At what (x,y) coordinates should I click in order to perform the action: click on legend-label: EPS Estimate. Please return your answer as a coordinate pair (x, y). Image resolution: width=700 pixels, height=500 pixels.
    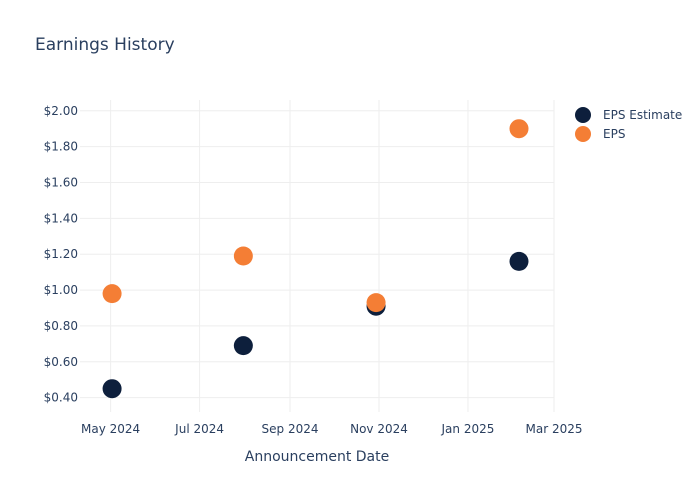
    Looking at the image, I should click on (642, 115).